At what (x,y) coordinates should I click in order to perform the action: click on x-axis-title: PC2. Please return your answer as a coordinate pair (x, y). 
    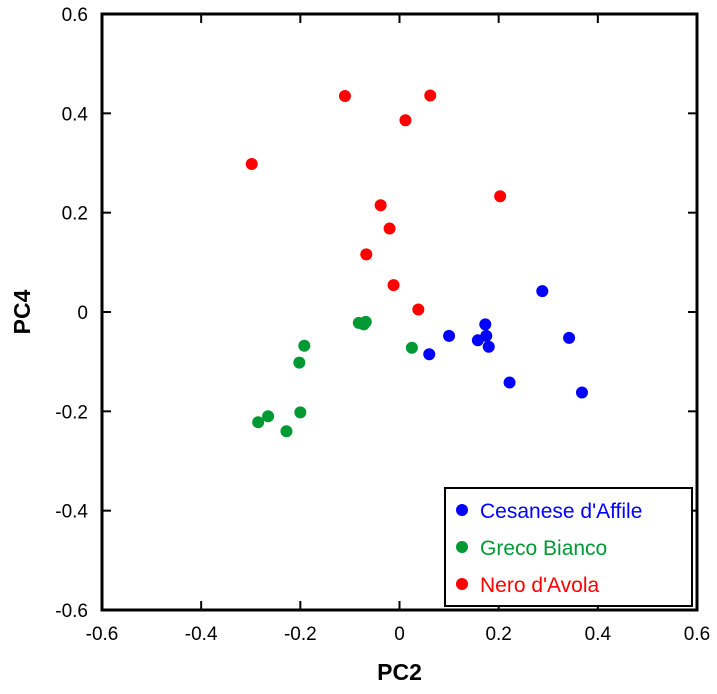
    Looking at the image, I should click on (399, 672).